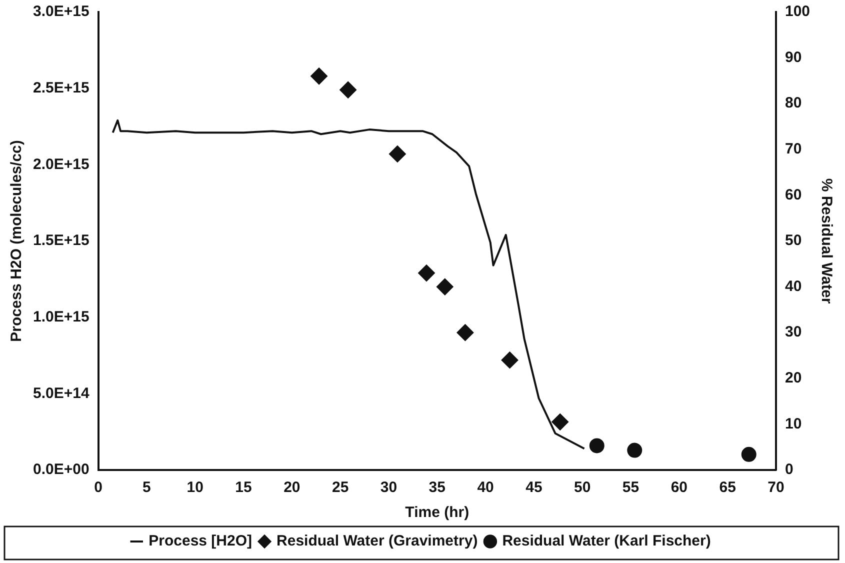 The height and width of the screenshot is (563, 845). What do you see at coordinates (793, 103) in the screenshot?
I see `y2-tick-label: 80` at bounding box center [793, 103].